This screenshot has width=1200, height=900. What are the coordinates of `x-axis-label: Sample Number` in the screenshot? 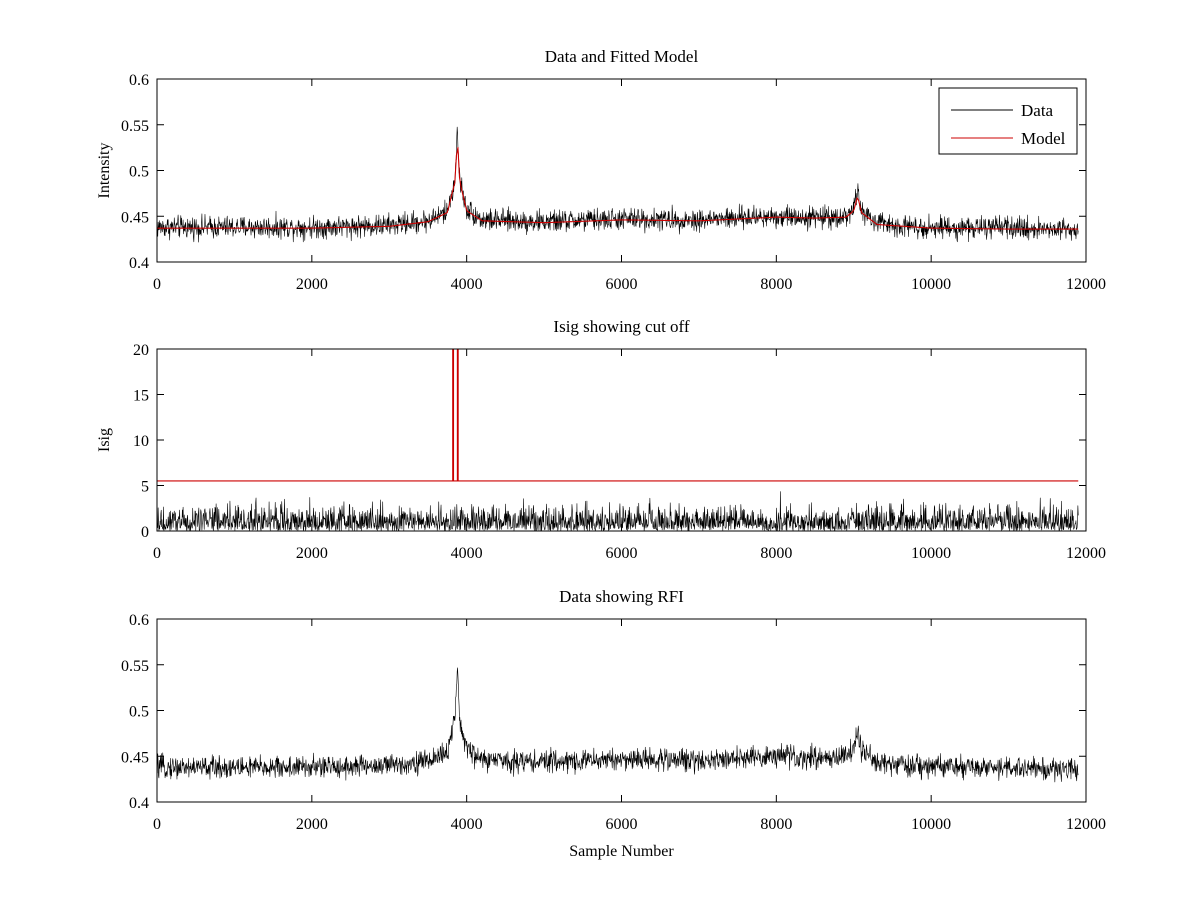 It's located at (621, 851).